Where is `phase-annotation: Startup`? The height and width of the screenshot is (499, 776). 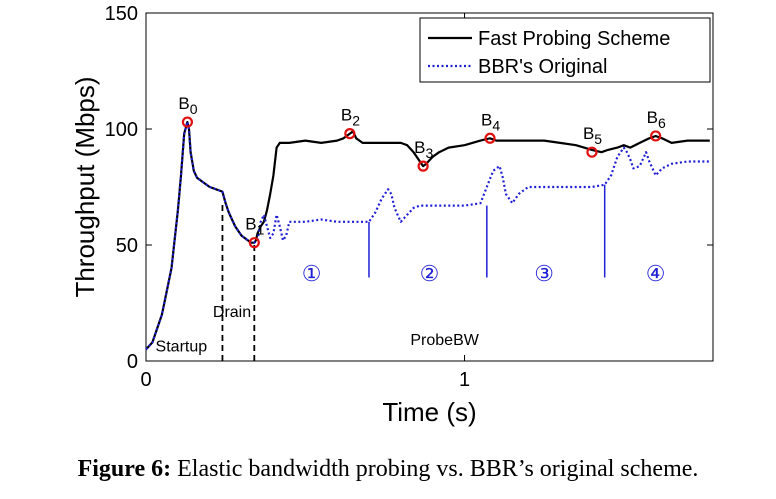 phase-annotation: Startup is located at coordinates (182, 347).